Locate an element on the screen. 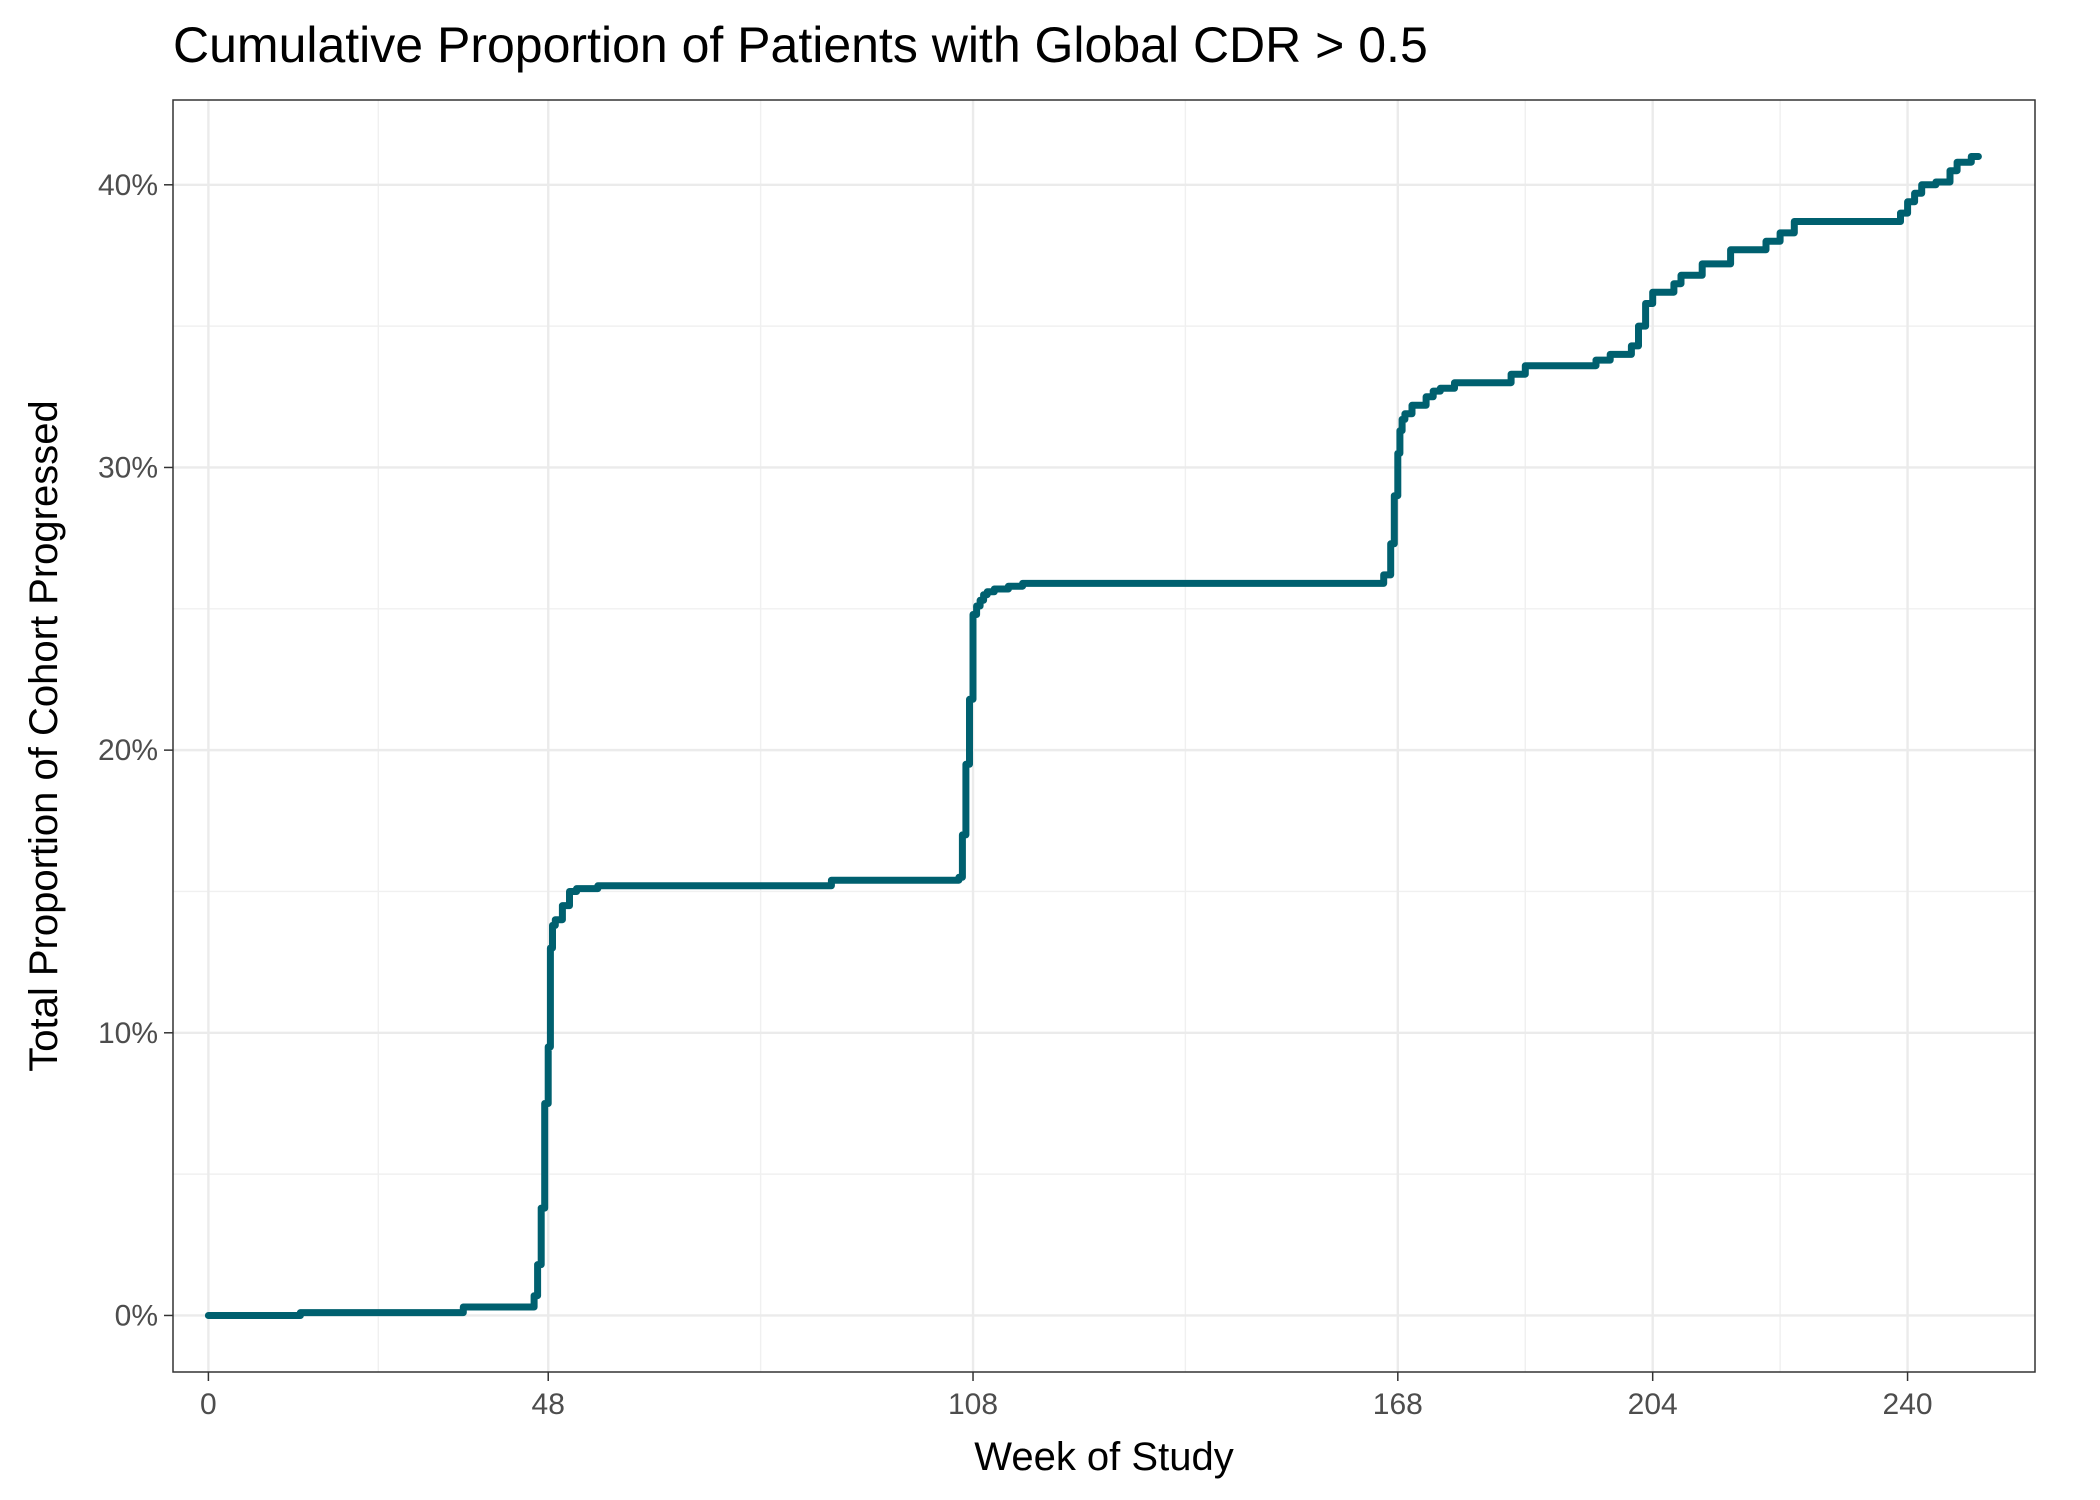 The image size is (2100, 1500). y-tick-label: 40% is located at coordinates (128, 185).